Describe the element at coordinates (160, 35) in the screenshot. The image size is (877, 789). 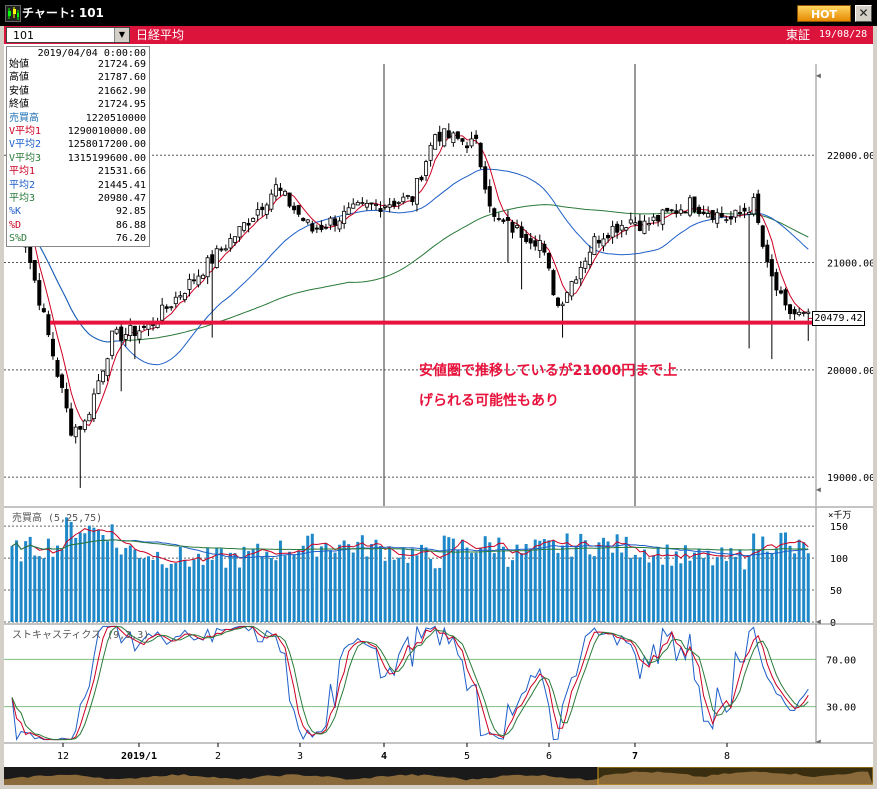
I see `index-name: 日経平均` at that location.